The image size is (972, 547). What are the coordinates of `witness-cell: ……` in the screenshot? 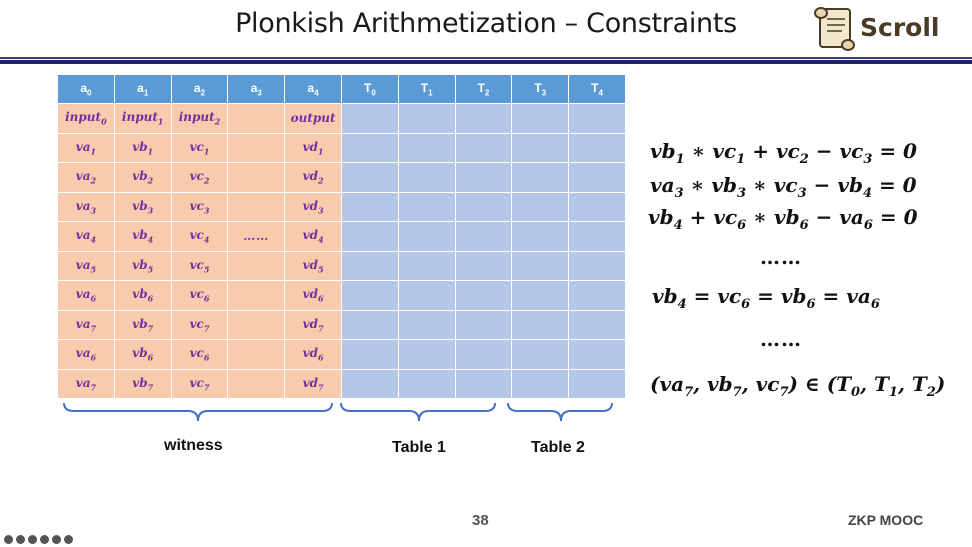 It's located at (256, 236).